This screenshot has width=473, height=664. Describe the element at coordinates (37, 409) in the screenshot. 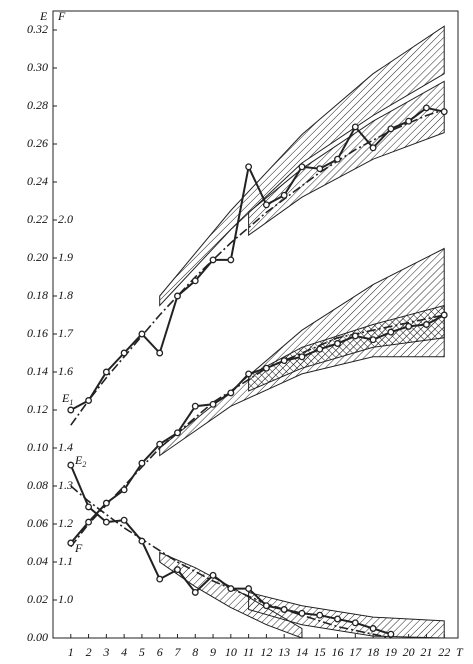

I see `y-tick-label: 0.12` at that location.